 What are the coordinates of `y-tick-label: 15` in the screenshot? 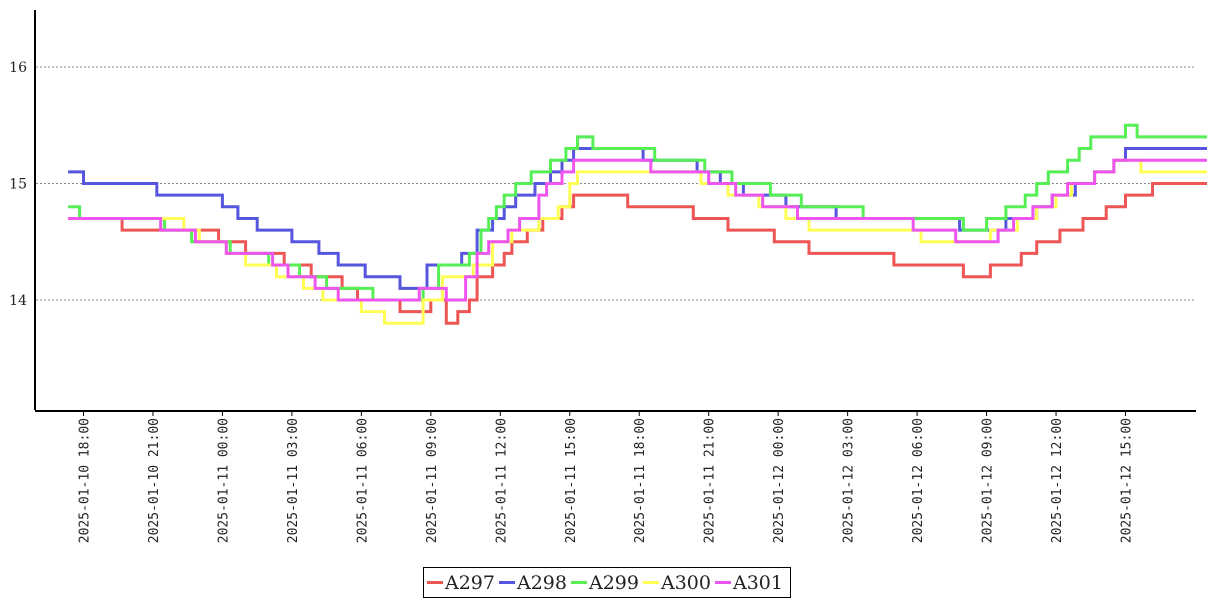 It's located at (18, 185).